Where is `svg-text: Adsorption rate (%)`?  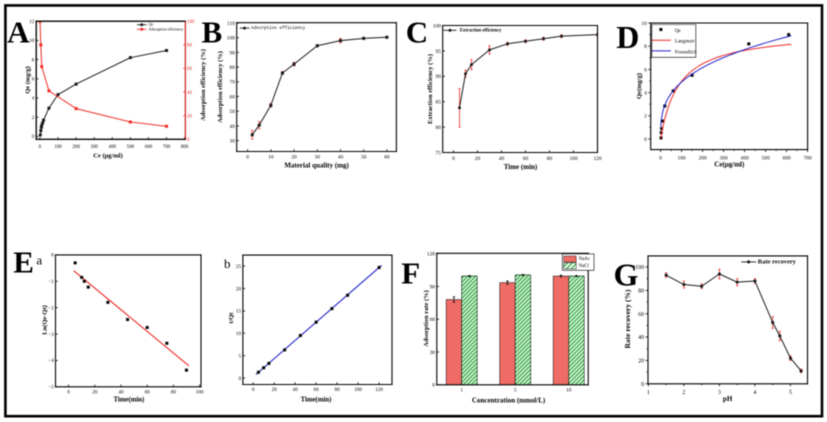
svg-text: Adsorption rate (%) is located at coordinates (426, 318).